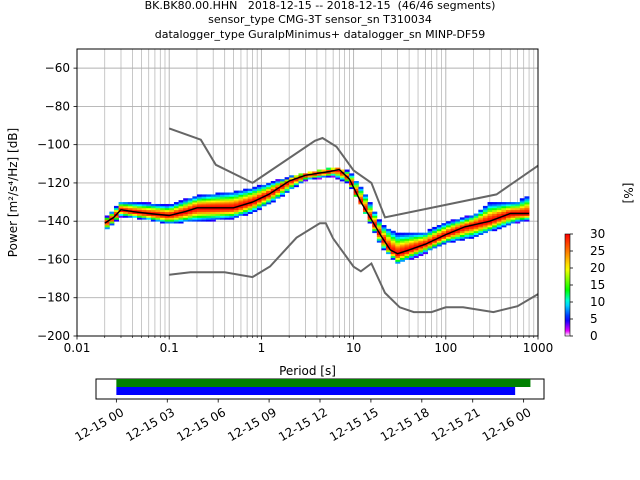 This screenshot has width=640, height=480. I want to click on y-axis-label: Power [m²/s⁴/Hz] [dB], so click(13, 192).